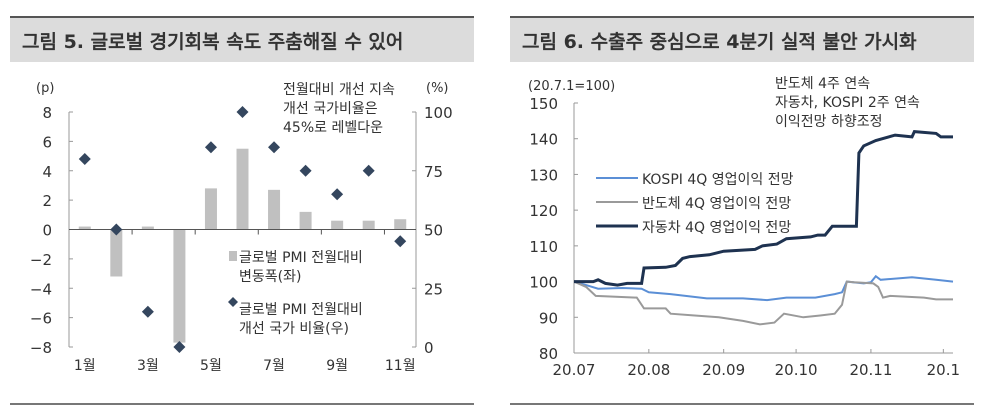  I want to click on figure-6-title-bar: 그림 6. 수출주 중심으로 4분기 실적 불안 가시화, so click(742, 39).